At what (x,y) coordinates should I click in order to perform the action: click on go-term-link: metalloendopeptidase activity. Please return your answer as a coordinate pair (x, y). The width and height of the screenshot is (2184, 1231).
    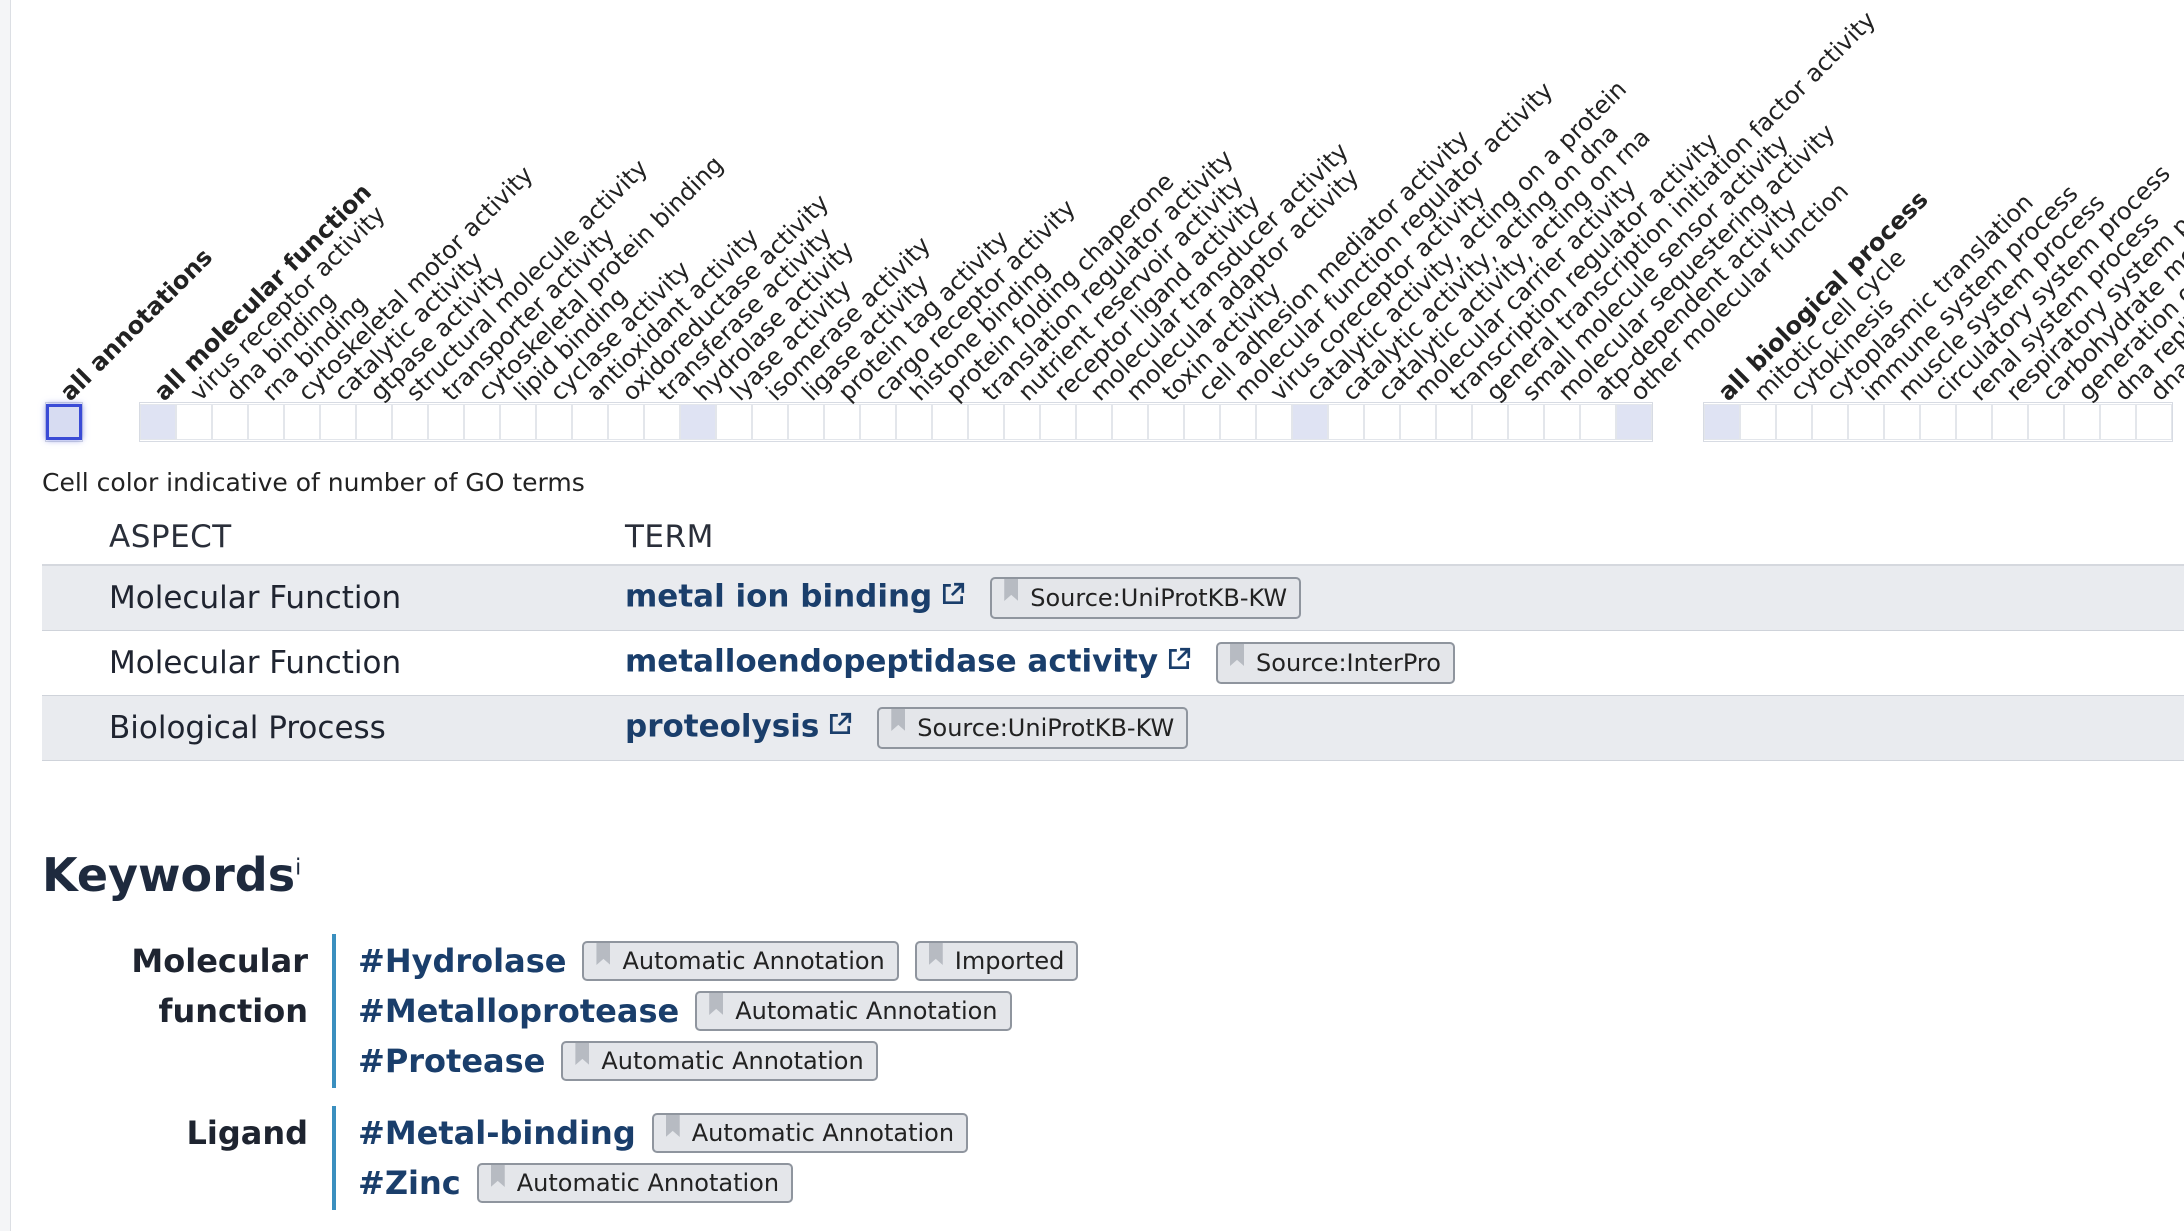
    Looking at the image, I should click on (892, 661).